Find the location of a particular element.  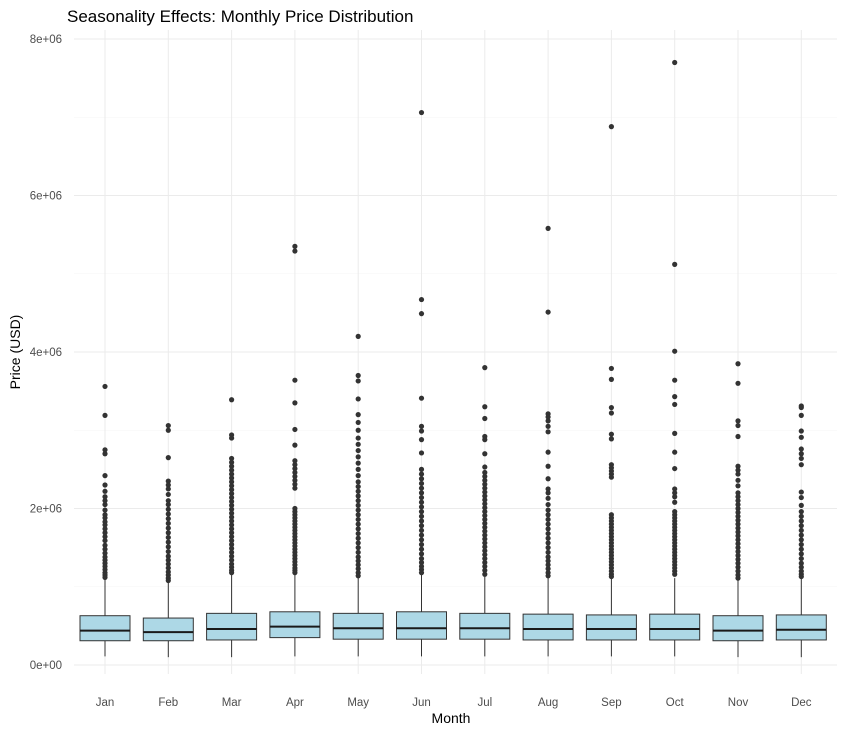

box-dec is located at coordinates (801, 530).